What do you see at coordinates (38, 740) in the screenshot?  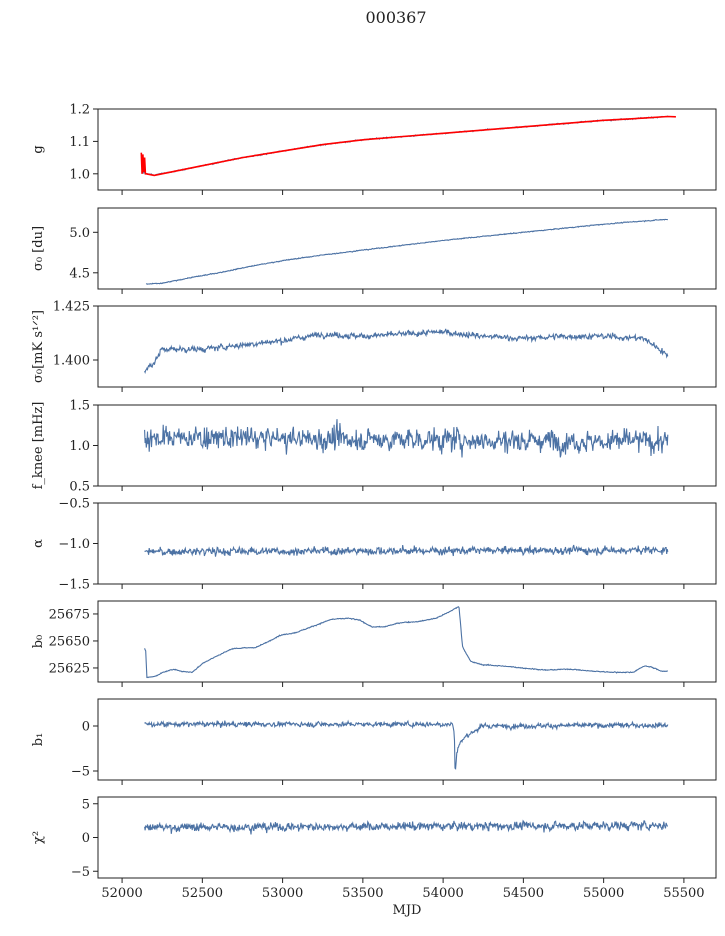 I see `y-axis-label: b₁` at bounding box center [38, 740].